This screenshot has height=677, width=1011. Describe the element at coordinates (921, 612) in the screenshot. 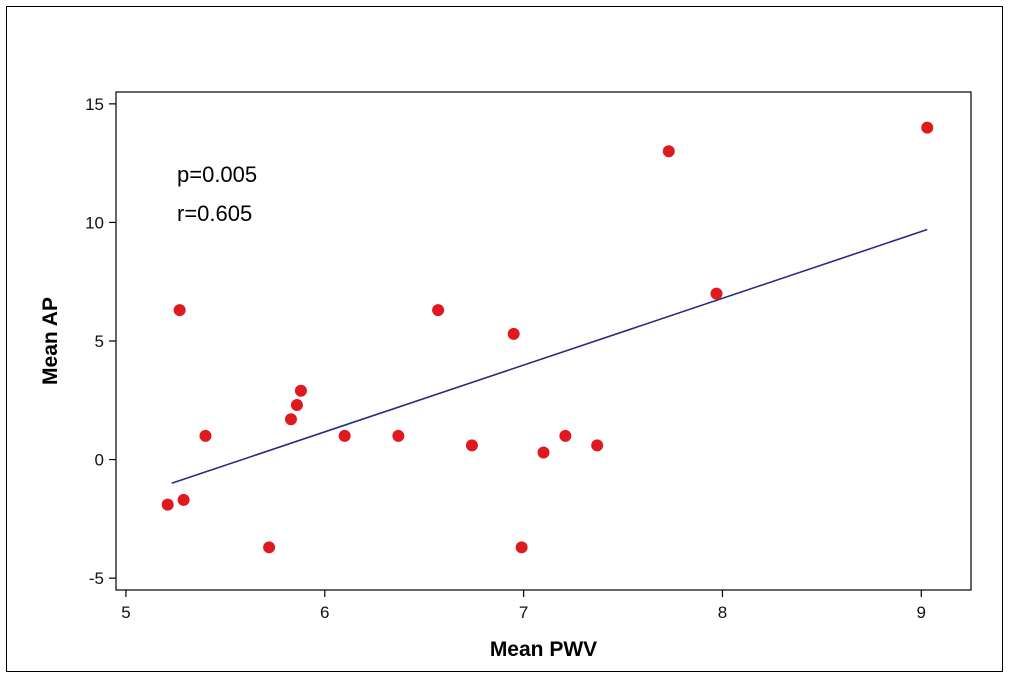

I see `x-tick-label: 9` at that location.